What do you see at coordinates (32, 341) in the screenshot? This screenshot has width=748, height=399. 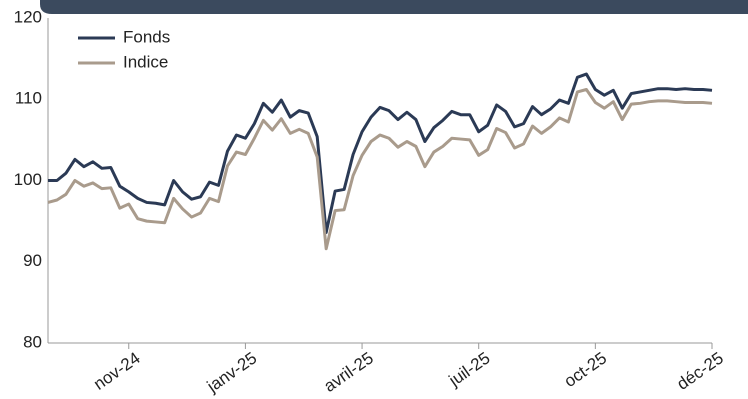 I see `y-tick-label: 80` at bounding box center [32, 341].